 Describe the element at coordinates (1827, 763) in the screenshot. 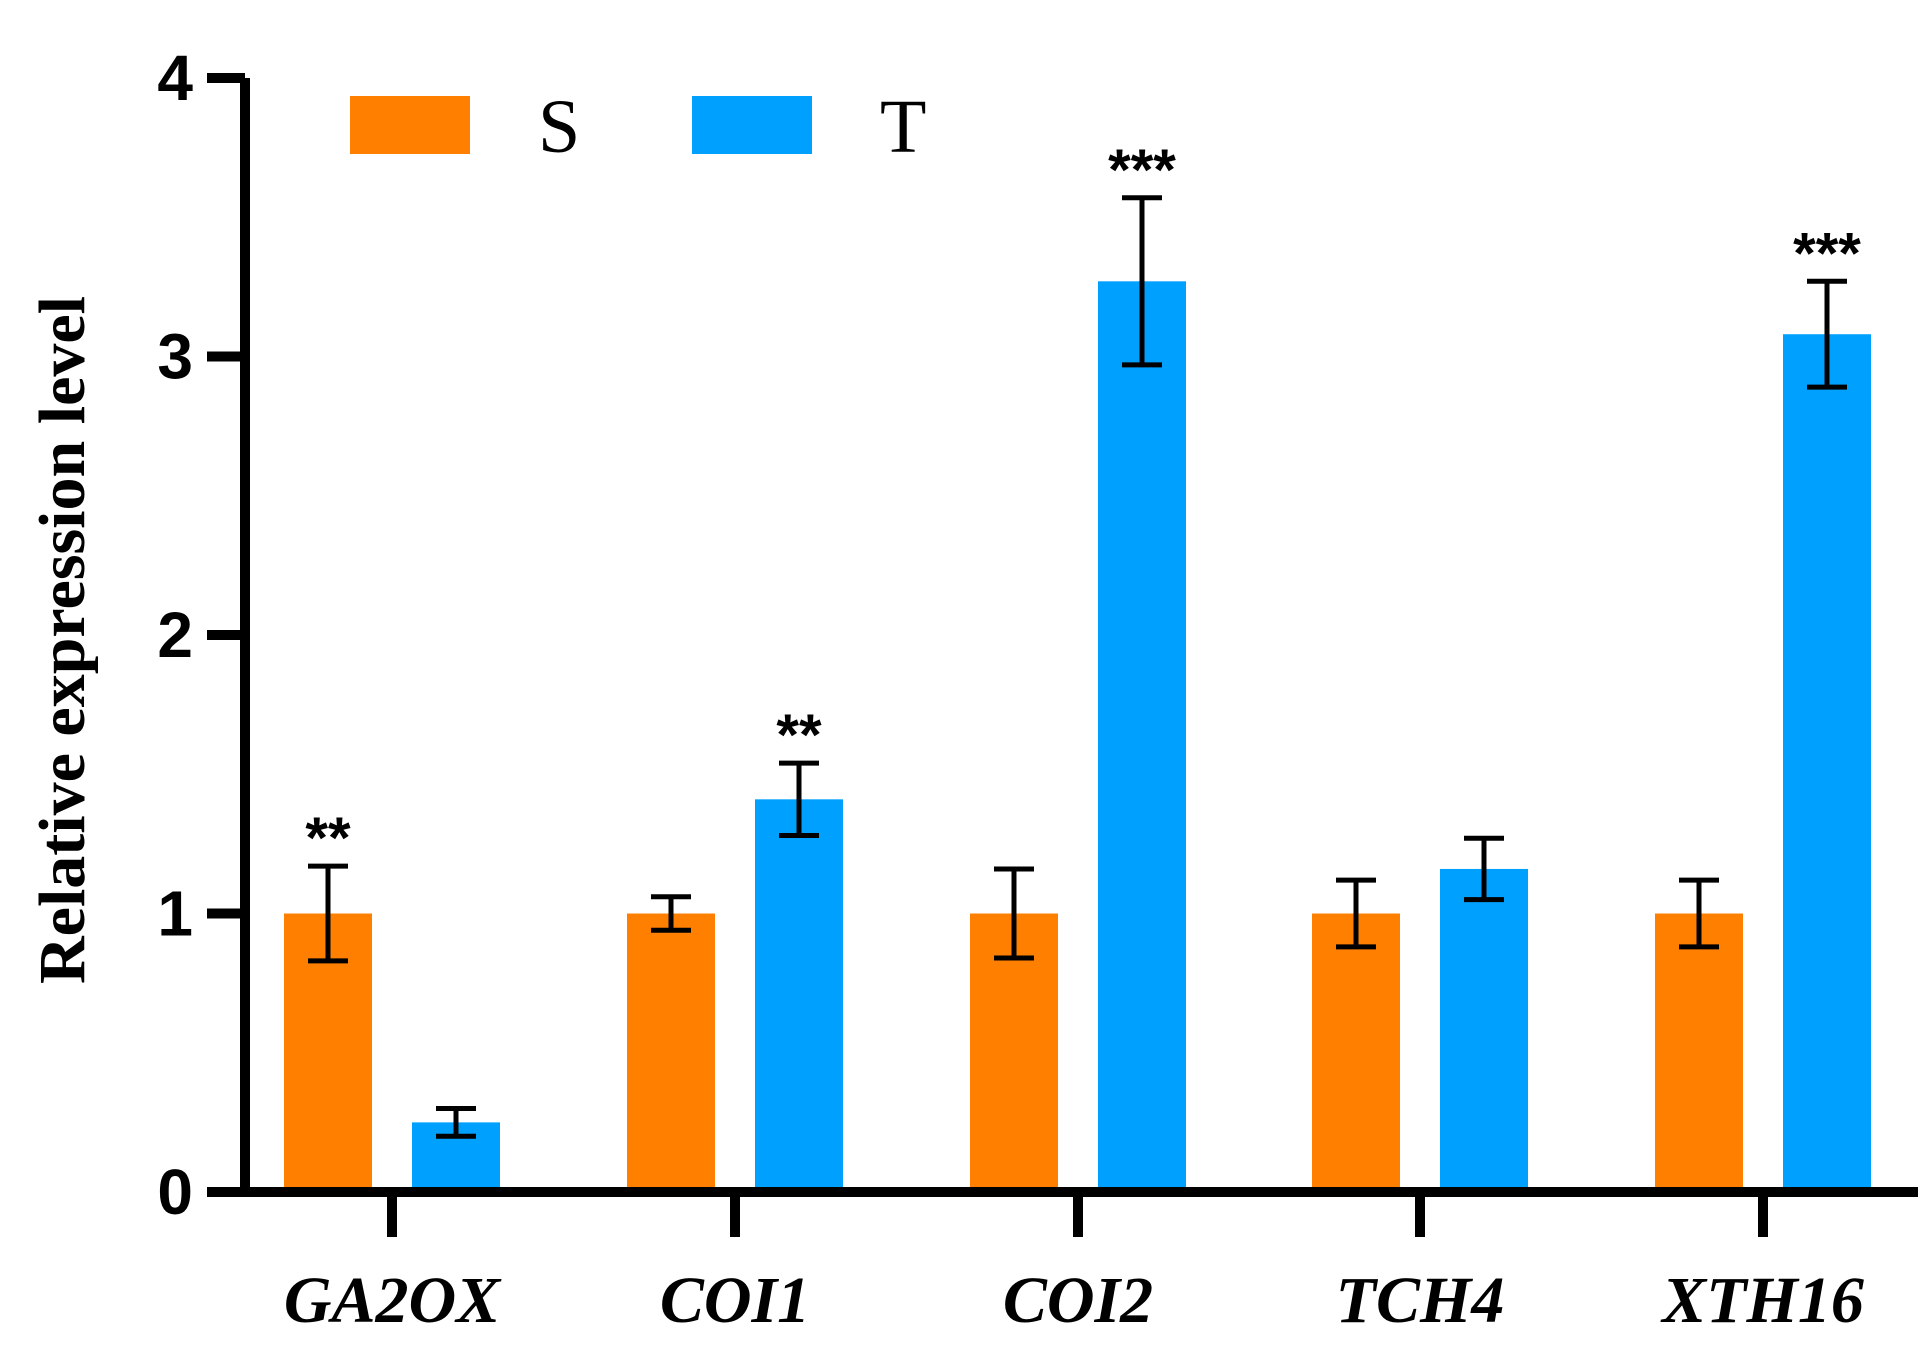

I see `bar-T-XTH16` at that location.